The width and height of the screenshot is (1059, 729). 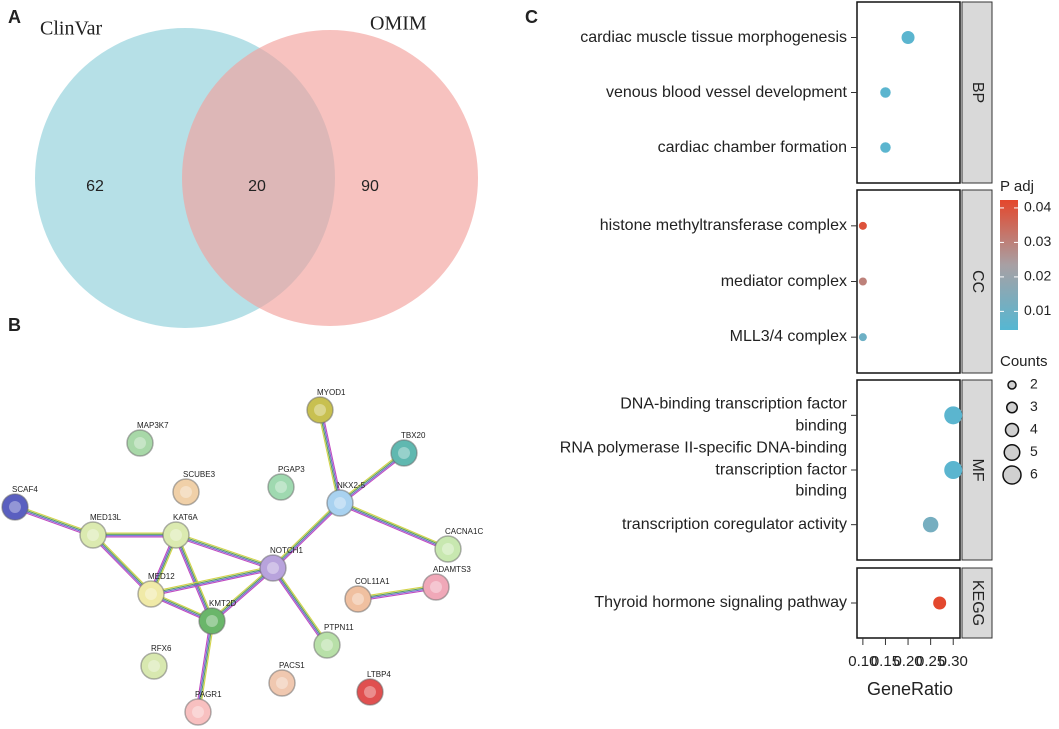 What do you see at coordinates (1037, 310) in the screenshot?
I see `colorbar-label: 0.01` at bounding box center [1037, 310].